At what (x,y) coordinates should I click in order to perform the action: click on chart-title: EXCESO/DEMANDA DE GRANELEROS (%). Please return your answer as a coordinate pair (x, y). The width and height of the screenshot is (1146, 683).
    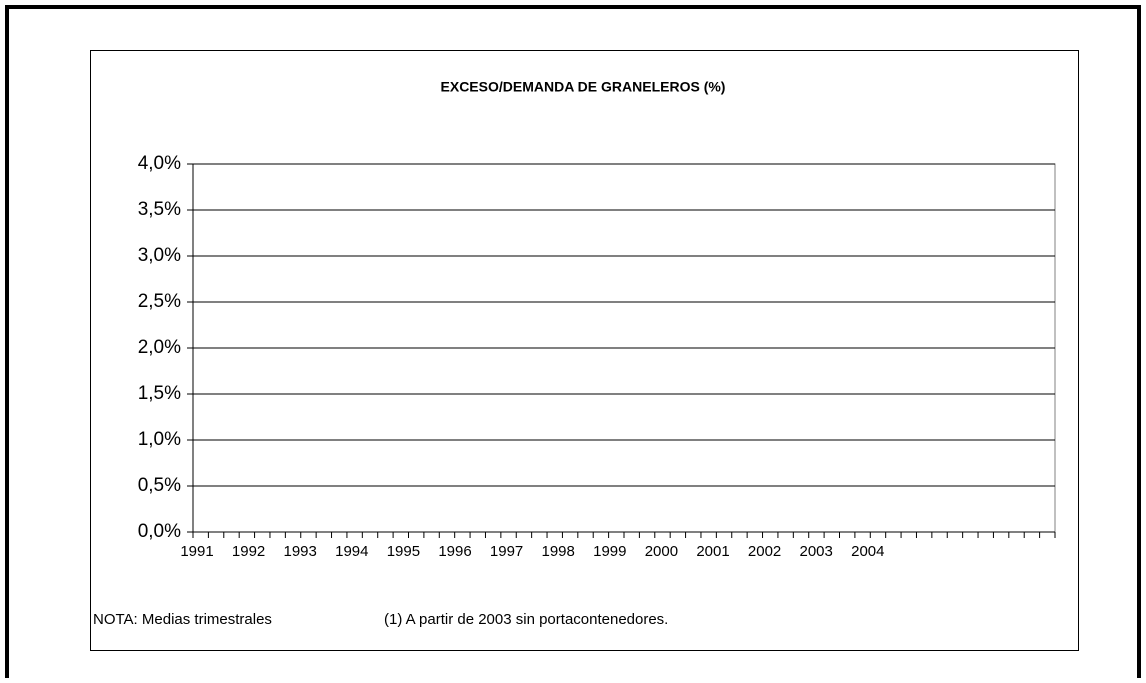
    Looking at the image, I should click on (583, 87).